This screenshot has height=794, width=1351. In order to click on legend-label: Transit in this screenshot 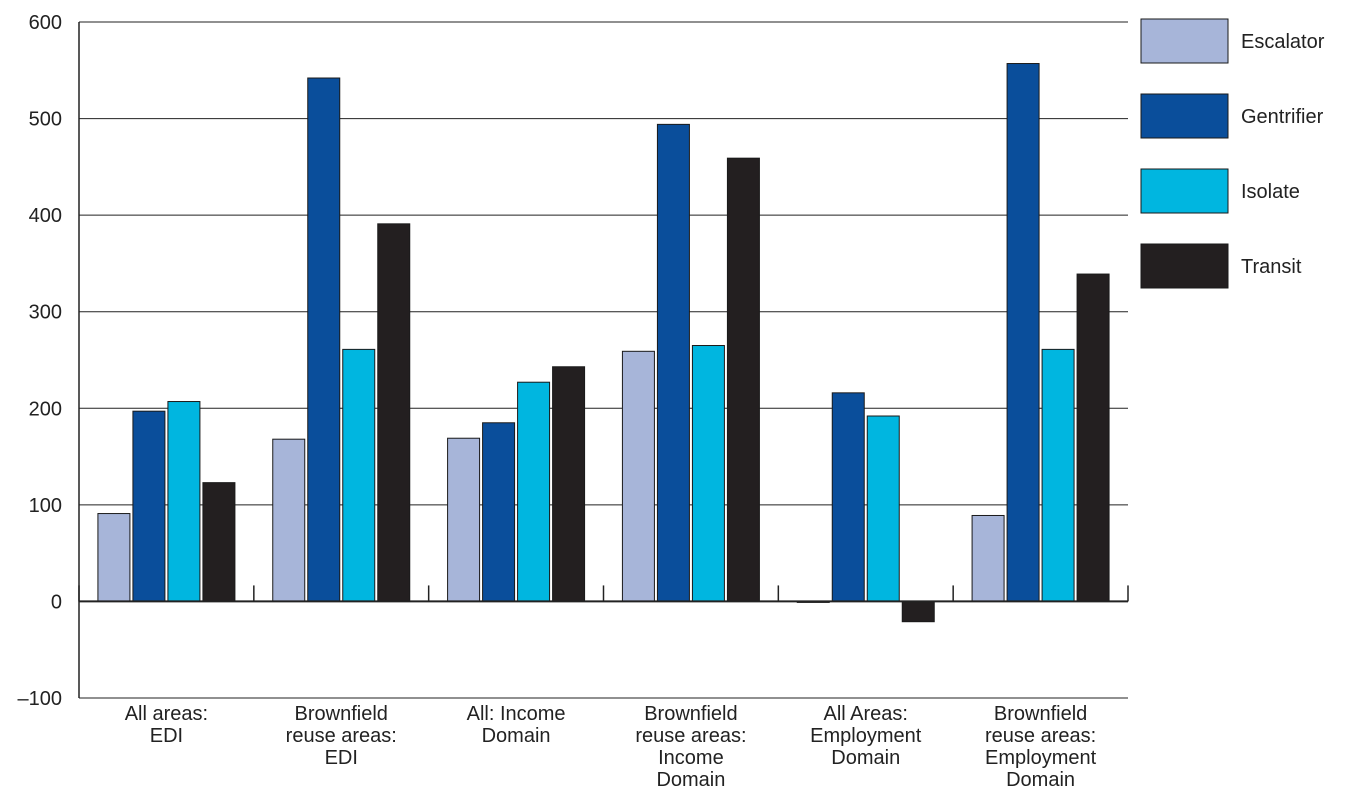, I will do `click(1271, 267)`.